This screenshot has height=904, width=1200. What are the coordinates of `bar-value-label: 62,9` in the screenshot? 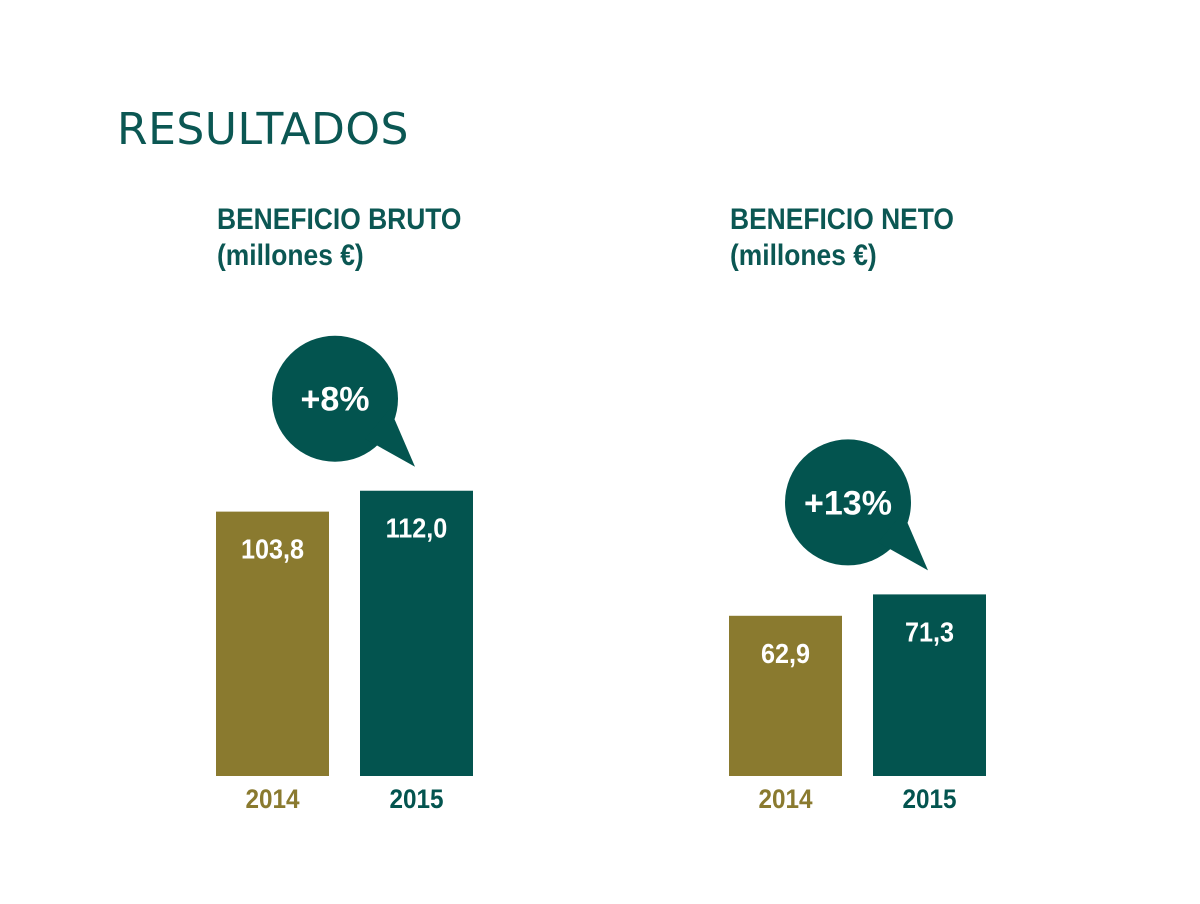 It's located at (785, 654).